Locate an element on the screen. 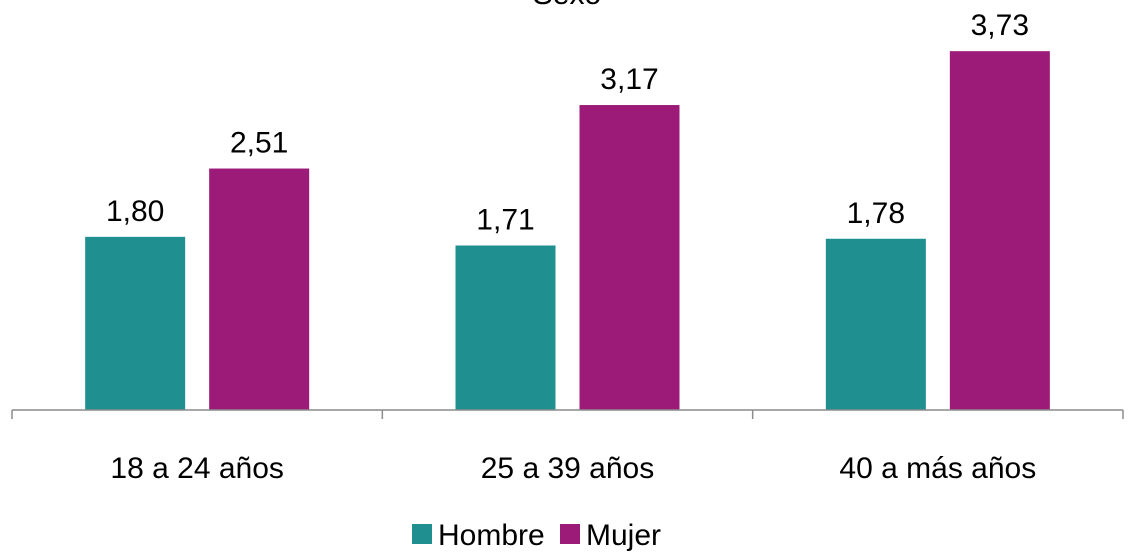  legend-label-mujer: Mujer is located at coordinates (623, 535).